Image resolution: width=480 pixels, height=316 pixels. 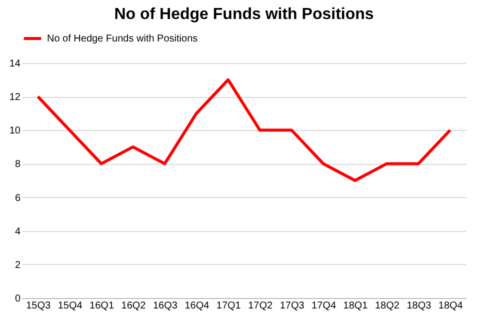 I want to click on x-tick-label: 15Q3, so click(x=39, y=306).